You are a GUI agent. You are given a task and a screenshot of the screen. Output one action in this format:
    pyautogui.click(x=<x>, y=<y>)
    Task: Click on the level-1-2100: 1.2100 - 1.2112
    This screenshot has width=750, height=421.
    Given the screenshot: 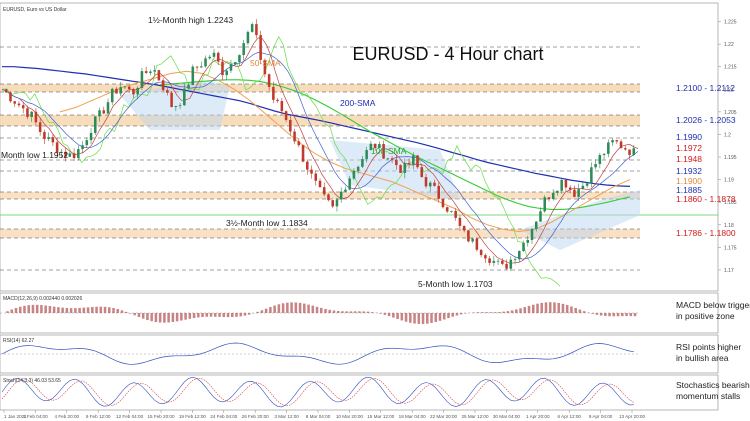 What is the action you would take?
    pyautogui.click(x=705, y=88)
    